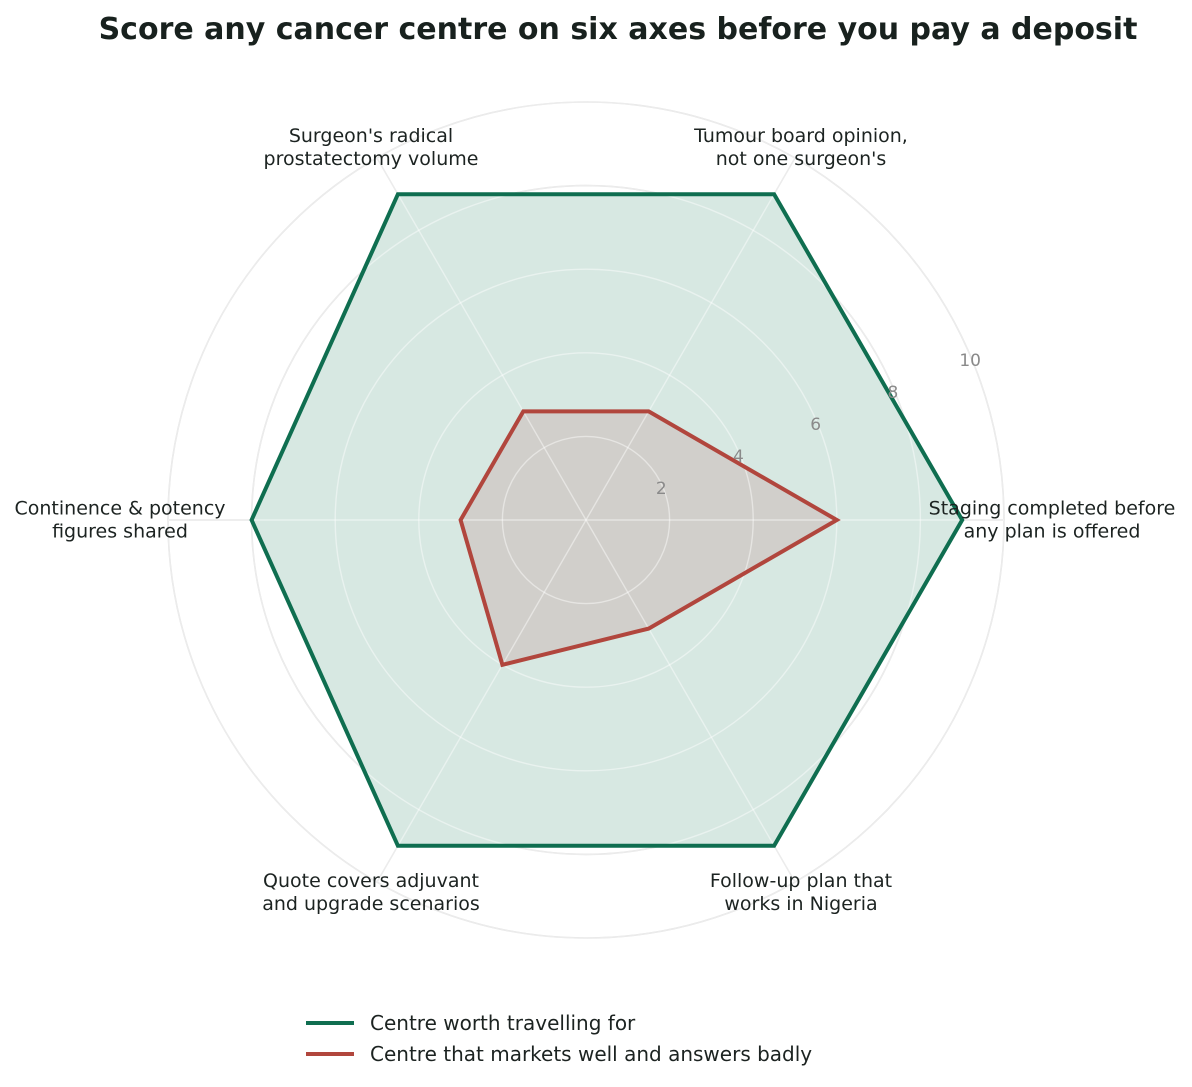 The height and width of the screenshot is (1087, 1192). I want to click on axis-label-line: and upgrade scenarios, so click(371, 904).